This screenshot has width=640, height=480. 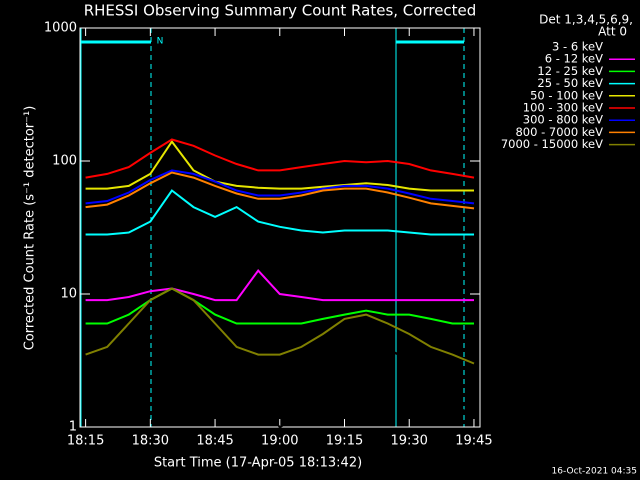 What do you see at coordinates (64, 161) in the screenshot?
I see `y-tick-label: 100` at bounding box center [64, 161].